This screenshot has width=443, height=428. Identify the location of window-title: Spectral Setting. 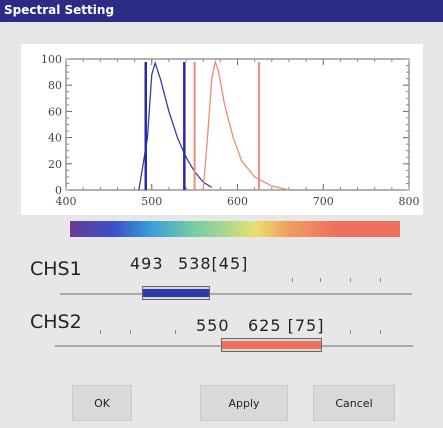
(59, 10).